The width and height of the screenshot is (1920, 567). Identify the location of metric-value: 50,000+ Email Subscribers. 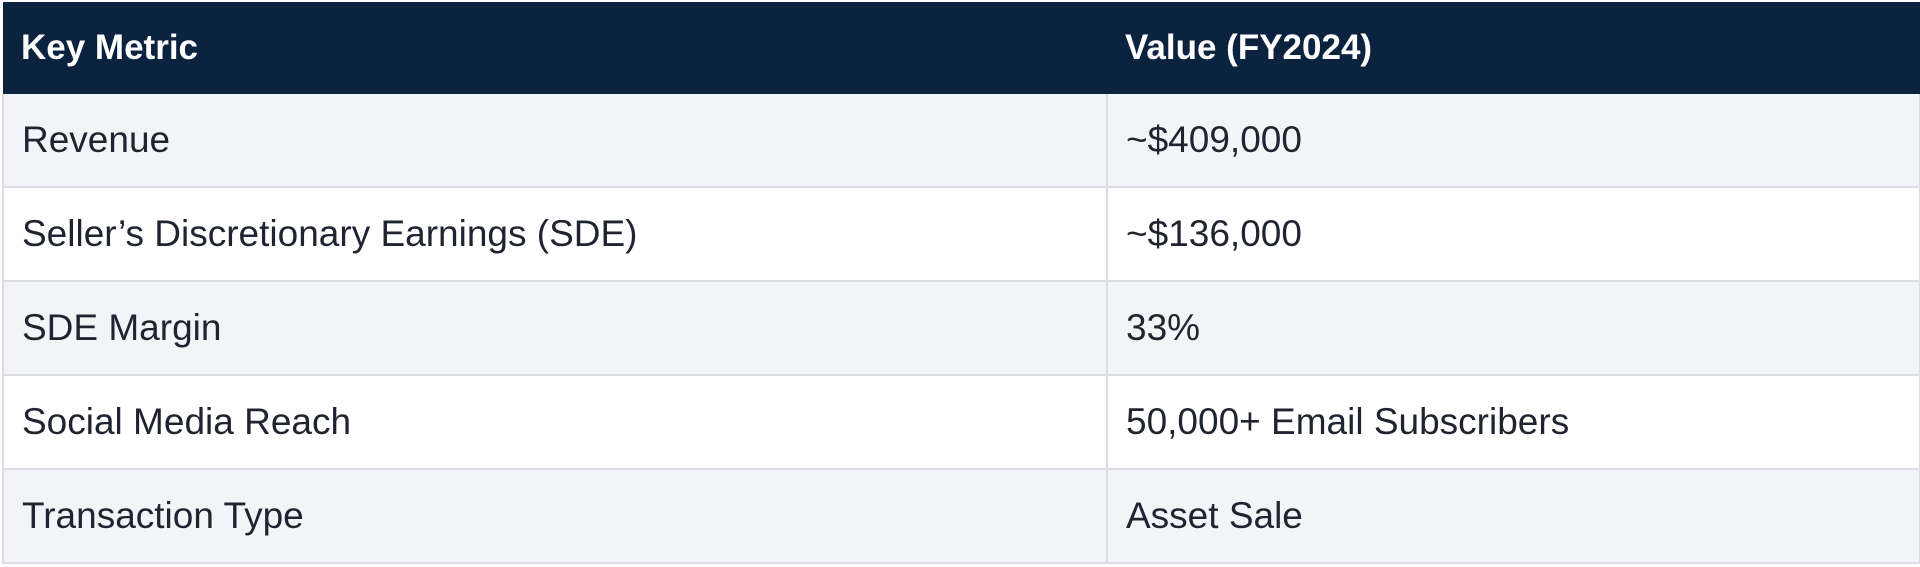
(1513, 422).